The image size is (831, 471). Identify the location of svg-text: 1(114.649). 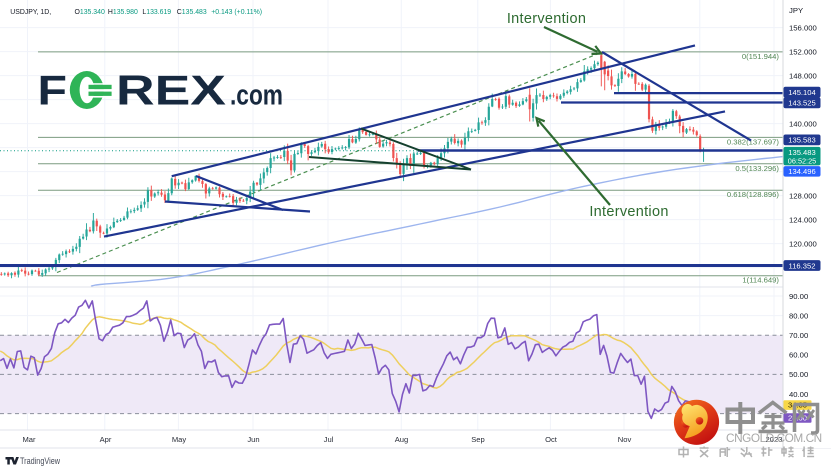
(760, 280).